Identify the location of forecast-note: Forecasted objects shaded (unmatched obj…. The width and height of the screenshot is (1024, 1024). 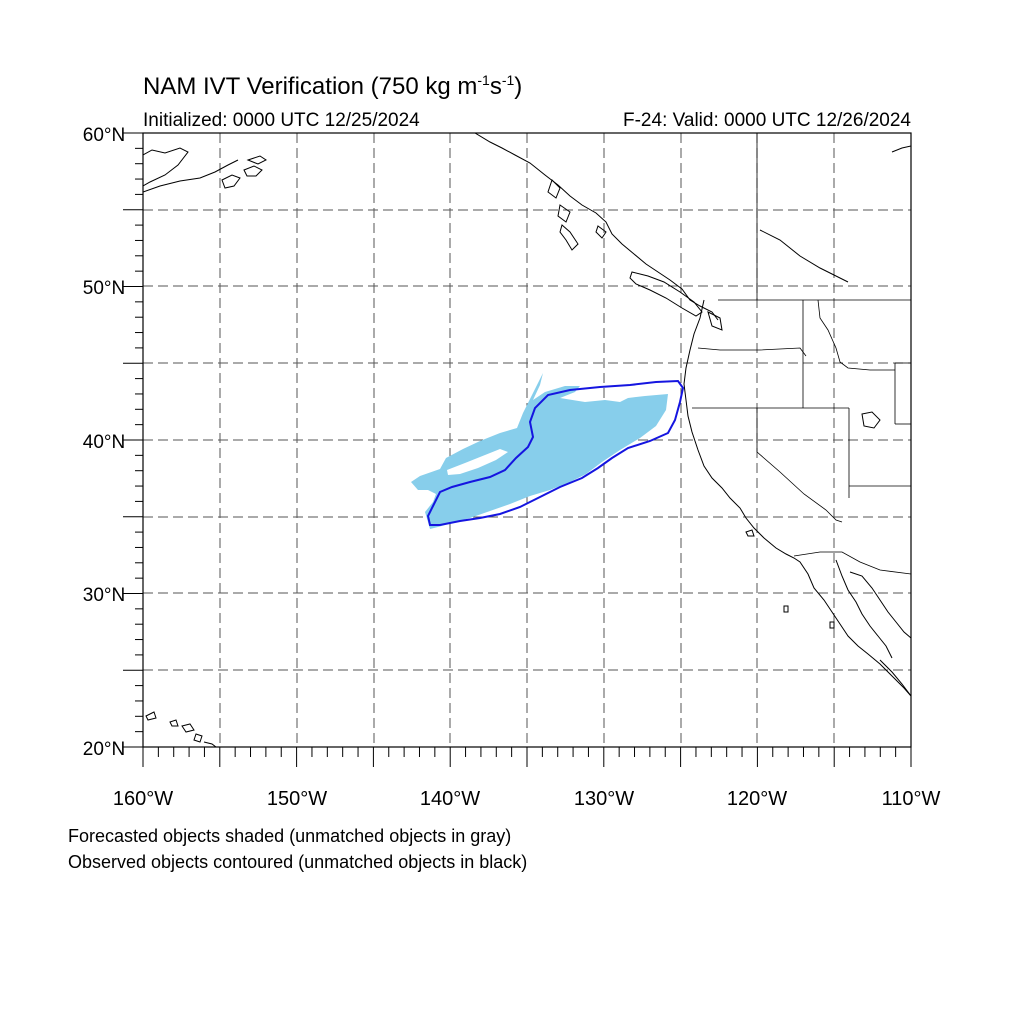
(290, 836).